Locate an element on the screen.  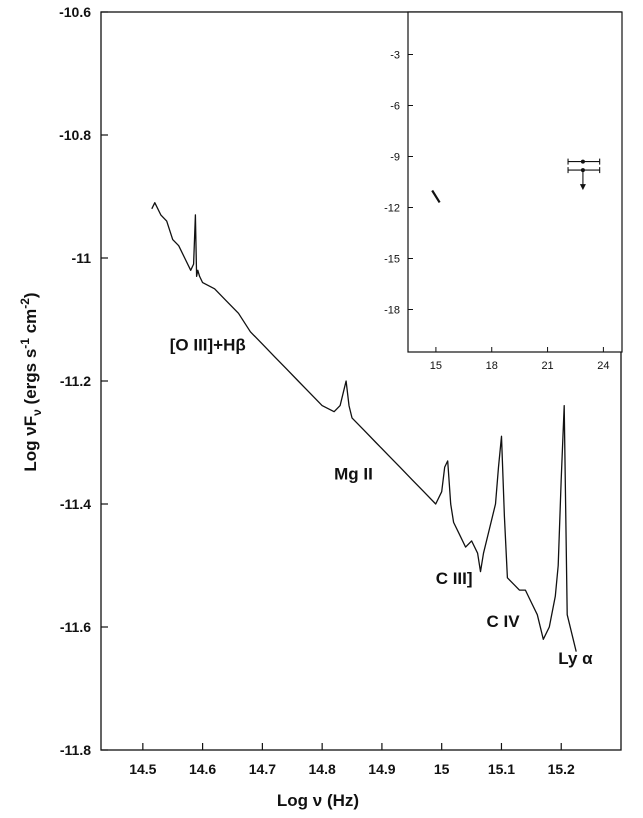
line-annotation: C III] is located at coordinates (454, 578).